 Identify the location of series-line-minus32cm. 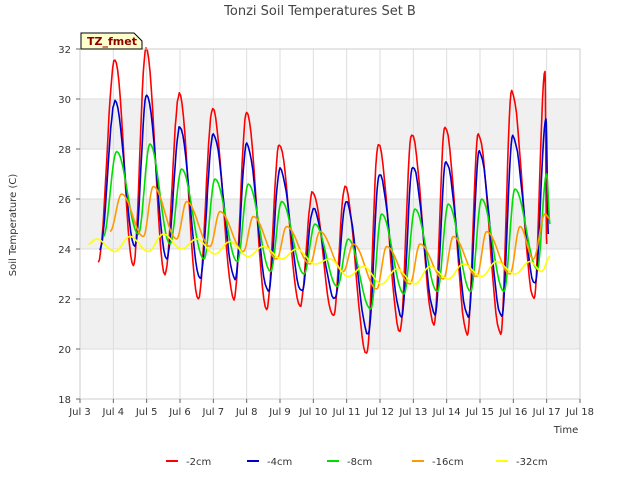
(319, 259).